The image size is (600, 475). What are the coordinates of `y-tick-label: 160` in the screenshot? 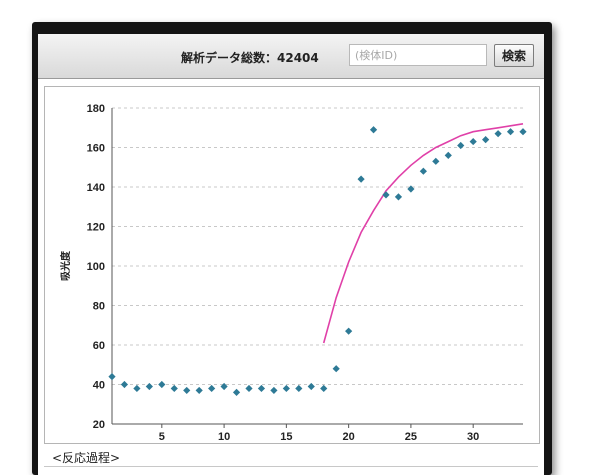 It's located at (96, 149).